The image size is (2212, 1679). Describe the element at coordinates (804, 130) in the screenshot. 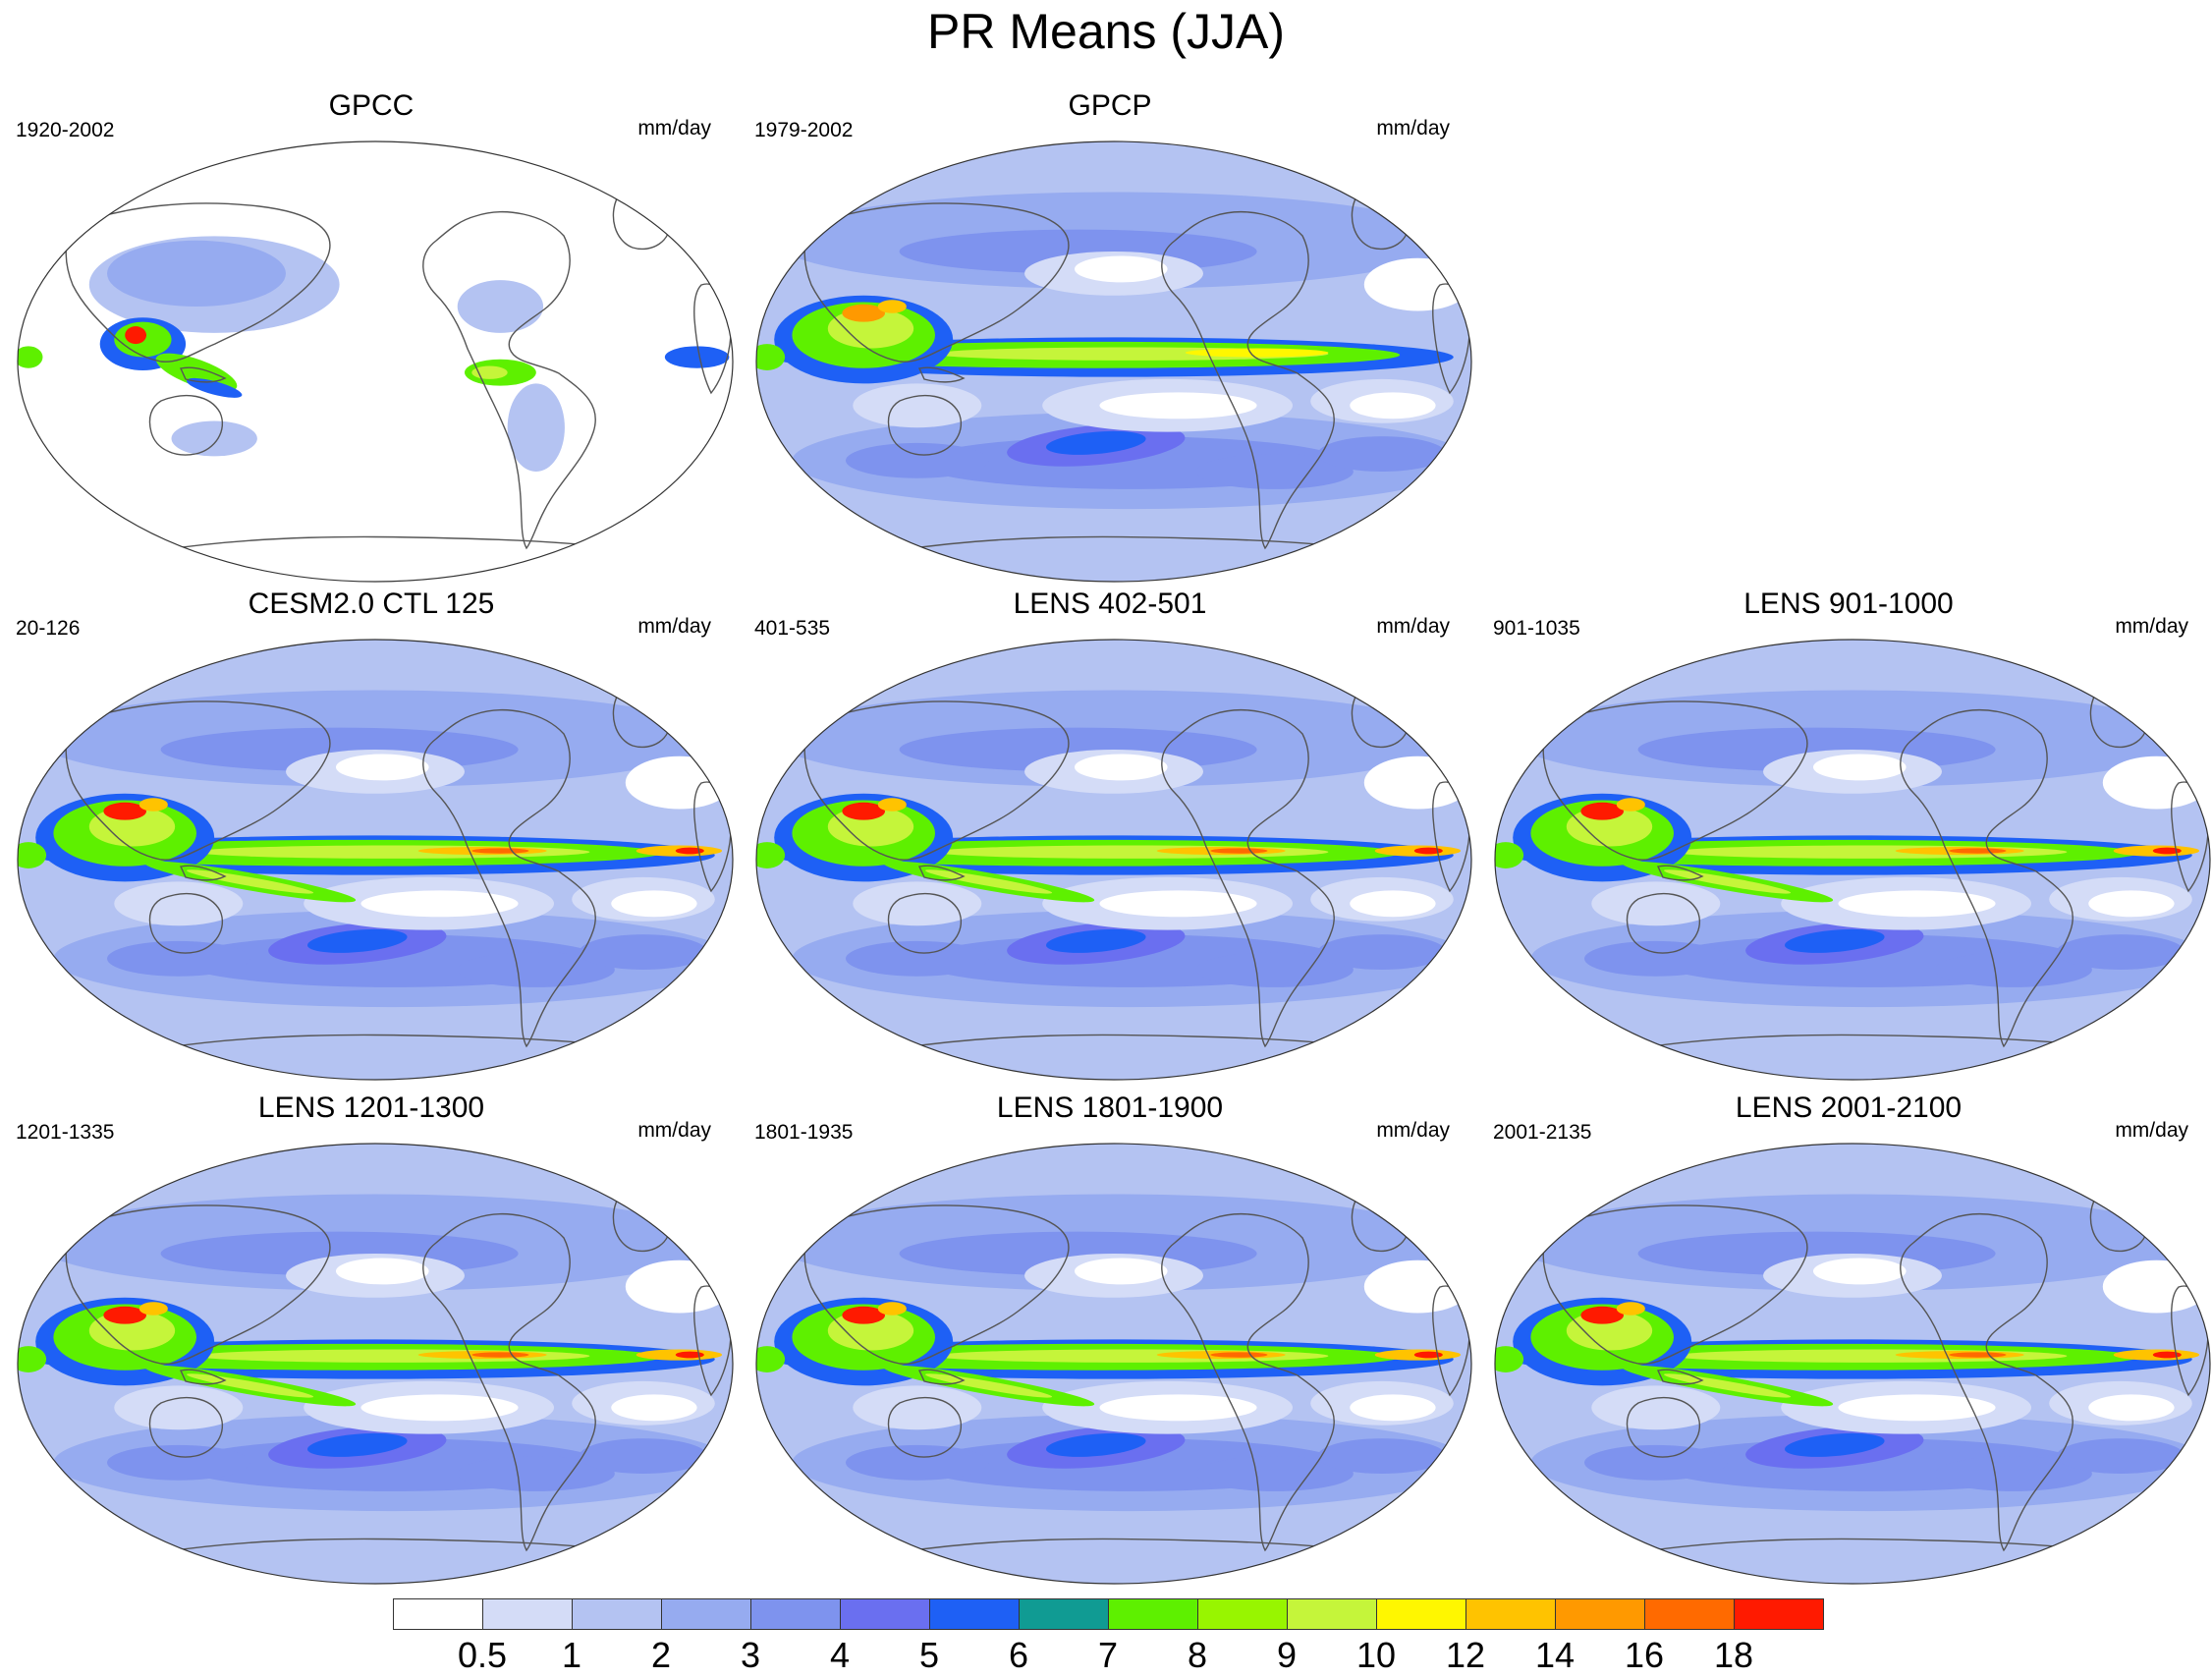

I see `panel-years: 1979-2002` at that location.